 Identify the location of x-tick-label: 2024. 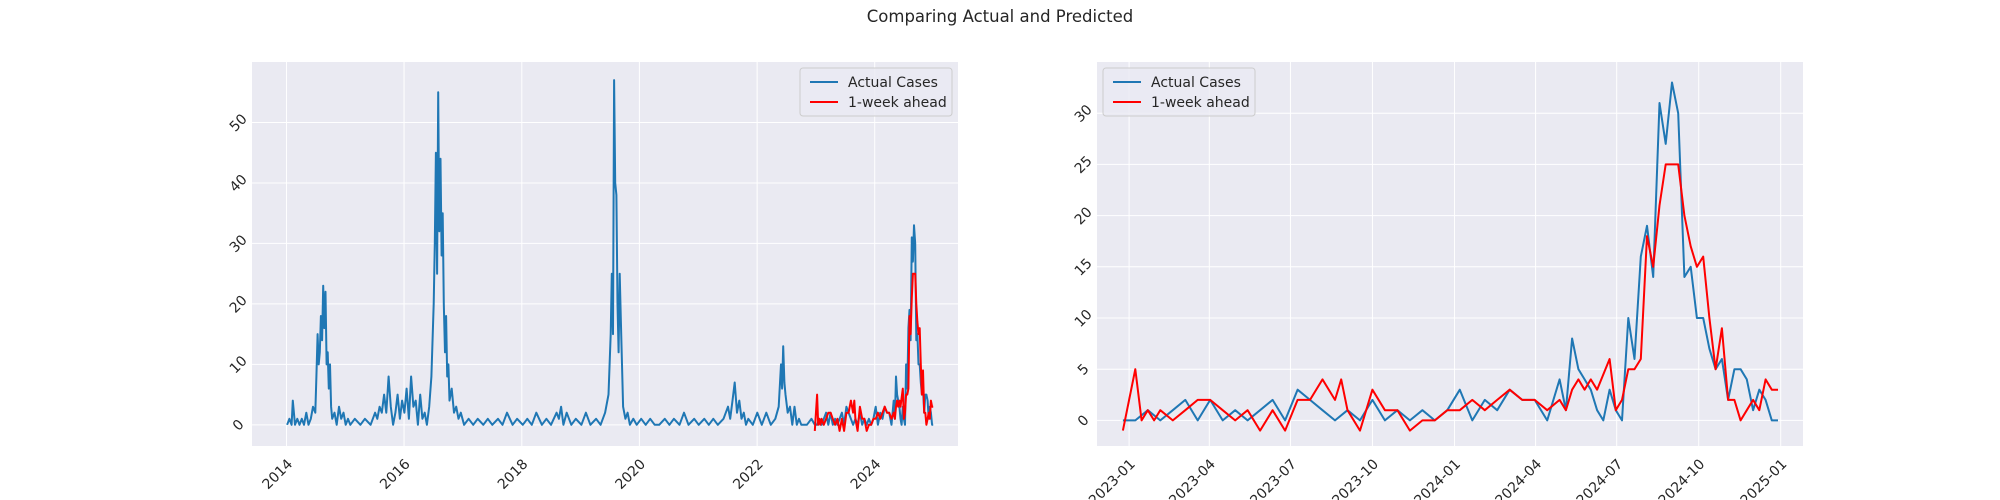
(866, 474).